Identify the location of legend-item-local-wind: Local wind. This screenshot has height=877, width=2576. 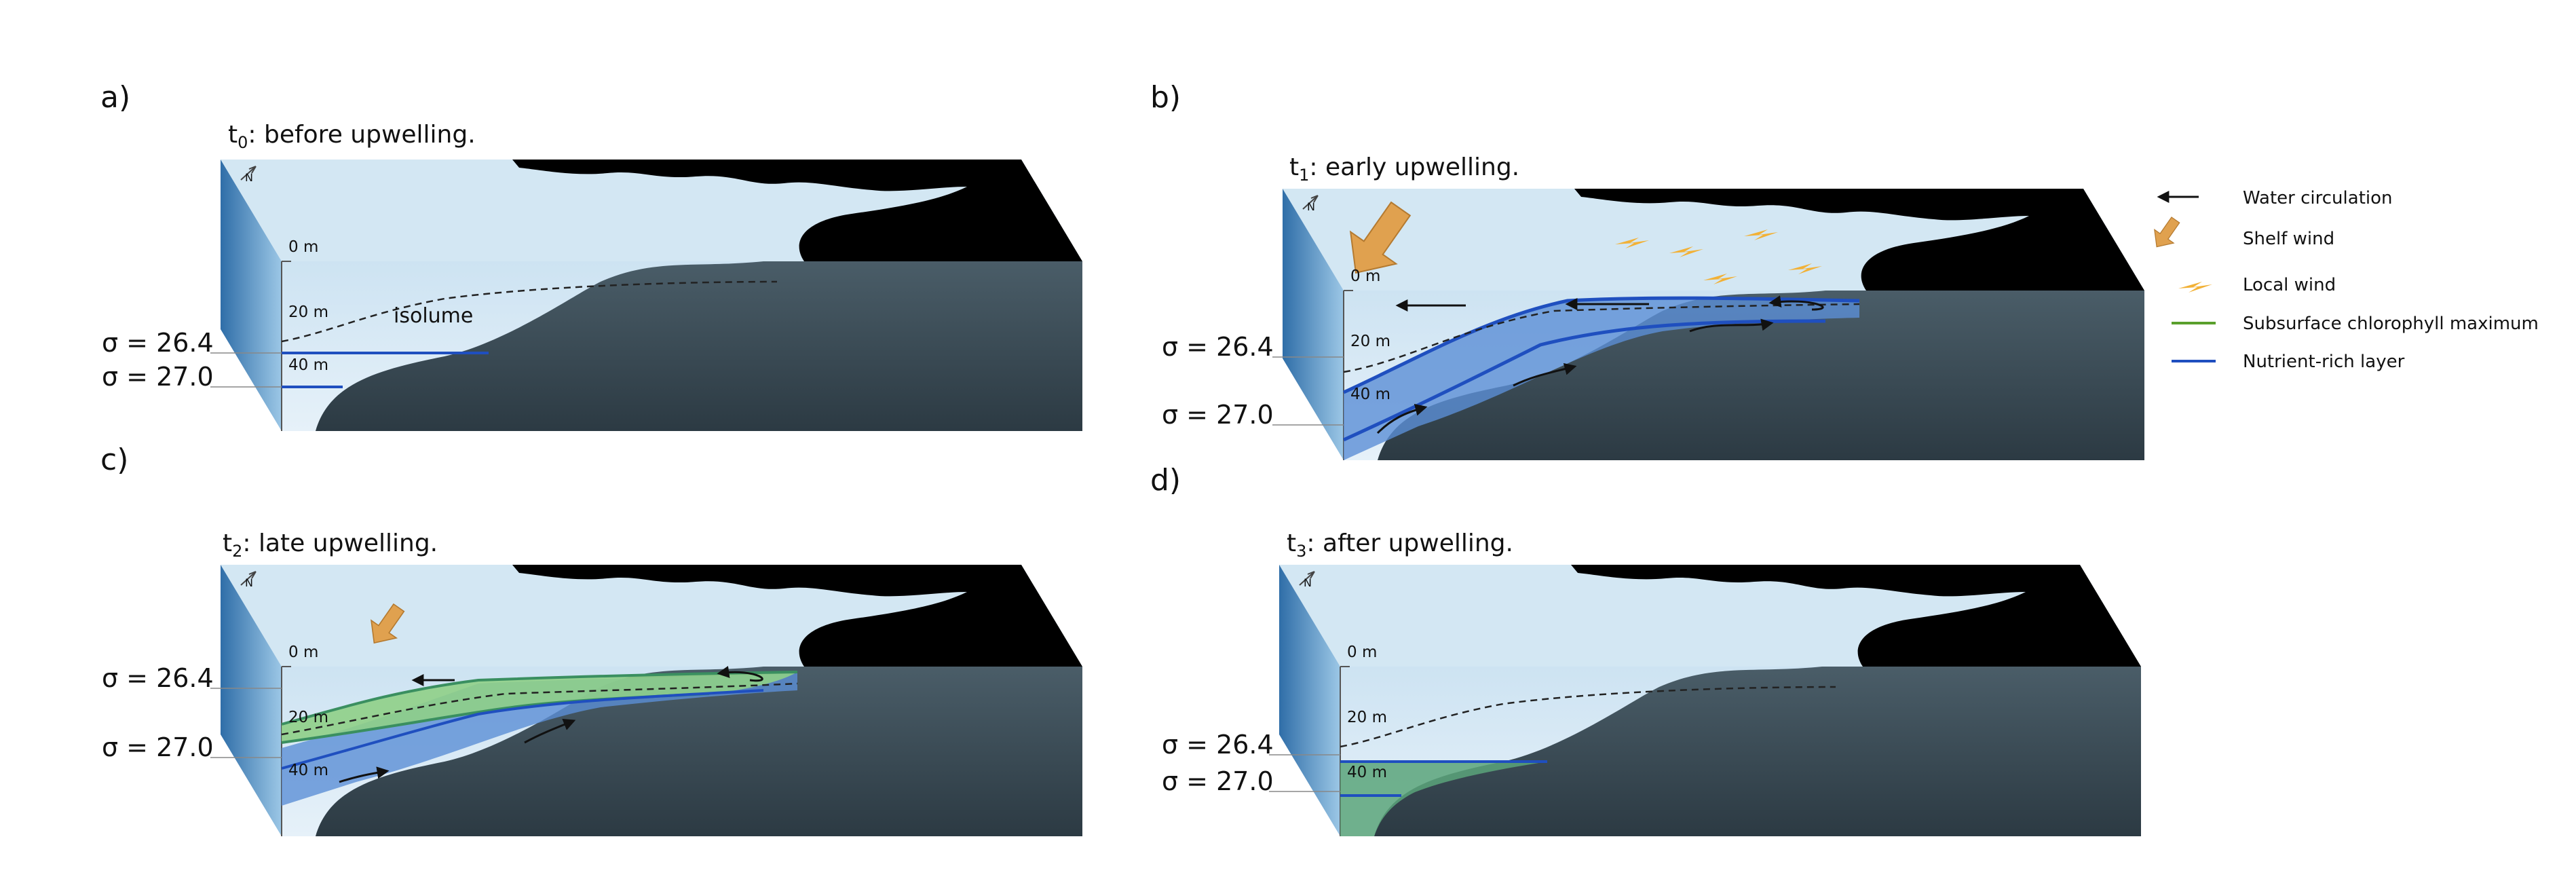
(2257, 285).